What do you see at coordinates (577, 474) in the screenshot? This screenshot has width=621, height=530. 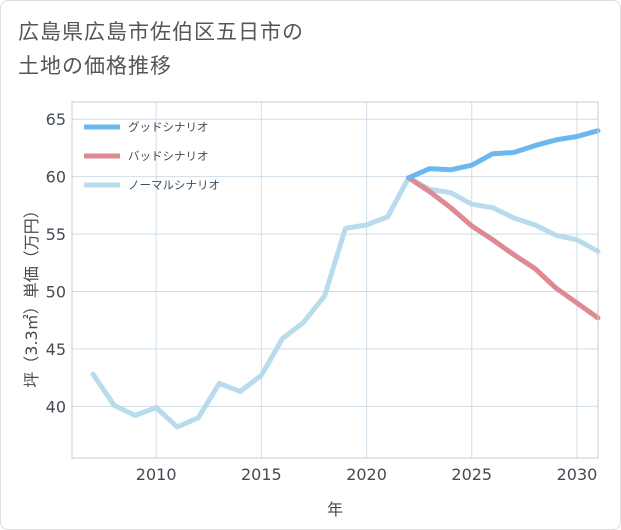 I see `x-tick-label: 2030` at bounding box center [577, 474].